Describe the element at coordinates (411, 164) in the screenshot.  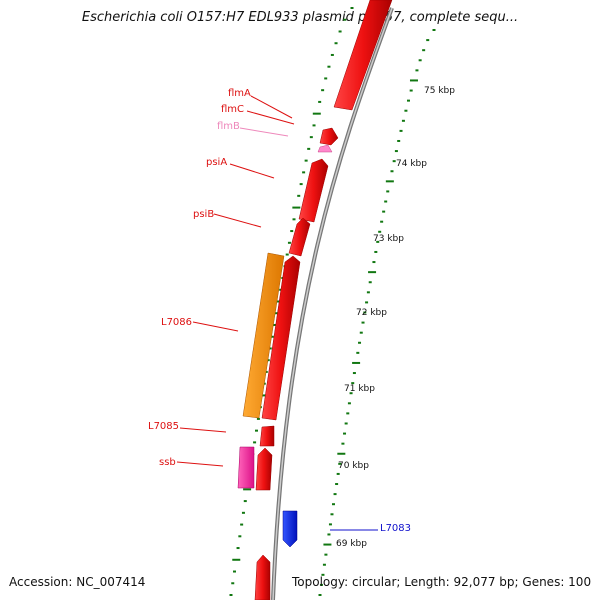
I see `scale-label: 74 kbp` at that location.